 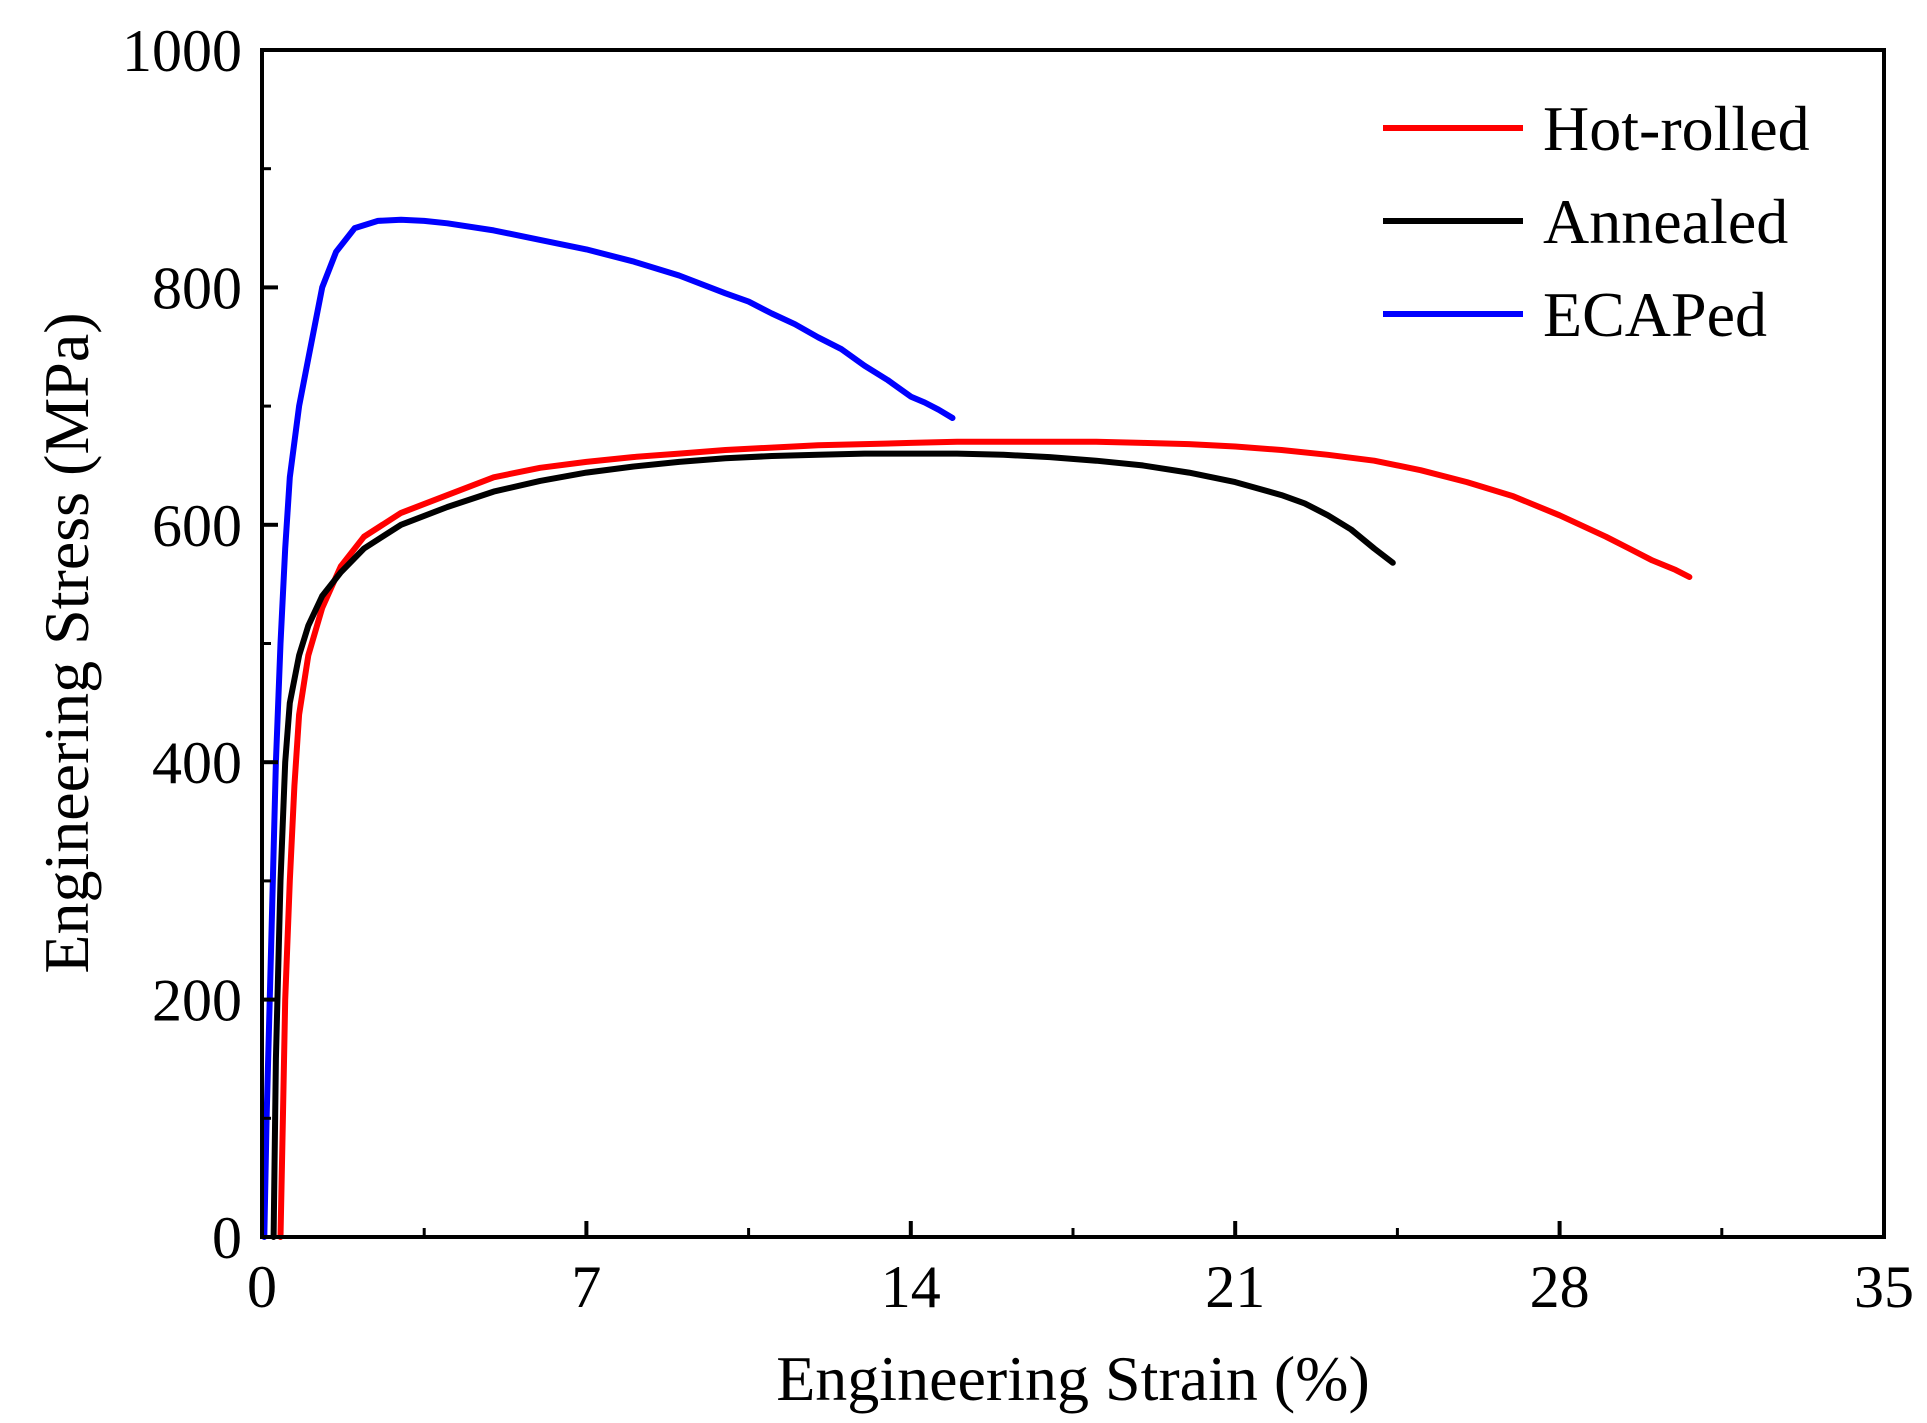 I want to click on x-tick-label: 28, so click(x=1560, y=1287).